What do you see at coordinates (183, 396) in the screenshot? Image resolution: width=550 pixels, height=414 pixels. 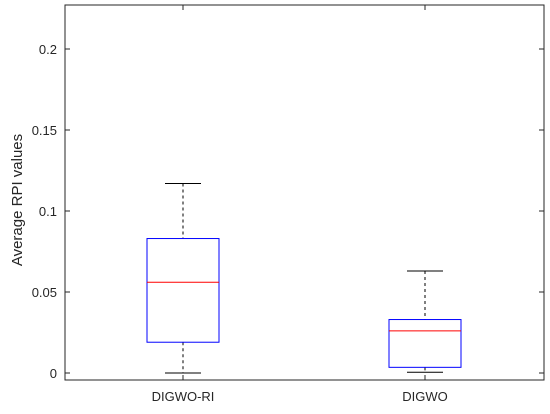 I see `x-tick-label: DIGWO-RI` at bounding box center [183, 396].